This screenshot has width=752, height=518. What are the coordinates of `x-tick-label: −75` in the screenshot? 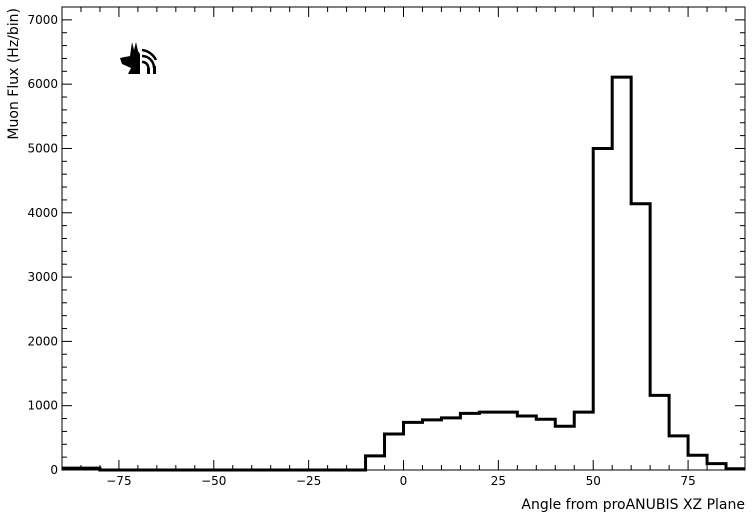 It's located at (118, 481).